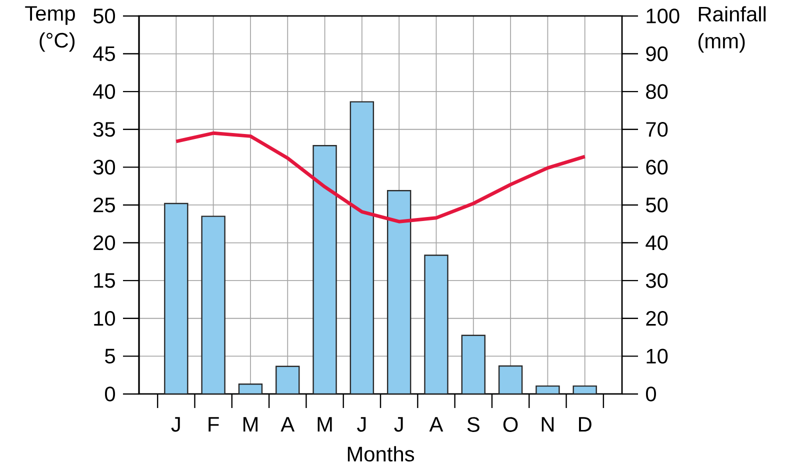 The height and width of the screenshot is (468, 803). Describe the element at coordinates (657, 318) in the screenshot. I see `y2-tick-label: 20` at that location.